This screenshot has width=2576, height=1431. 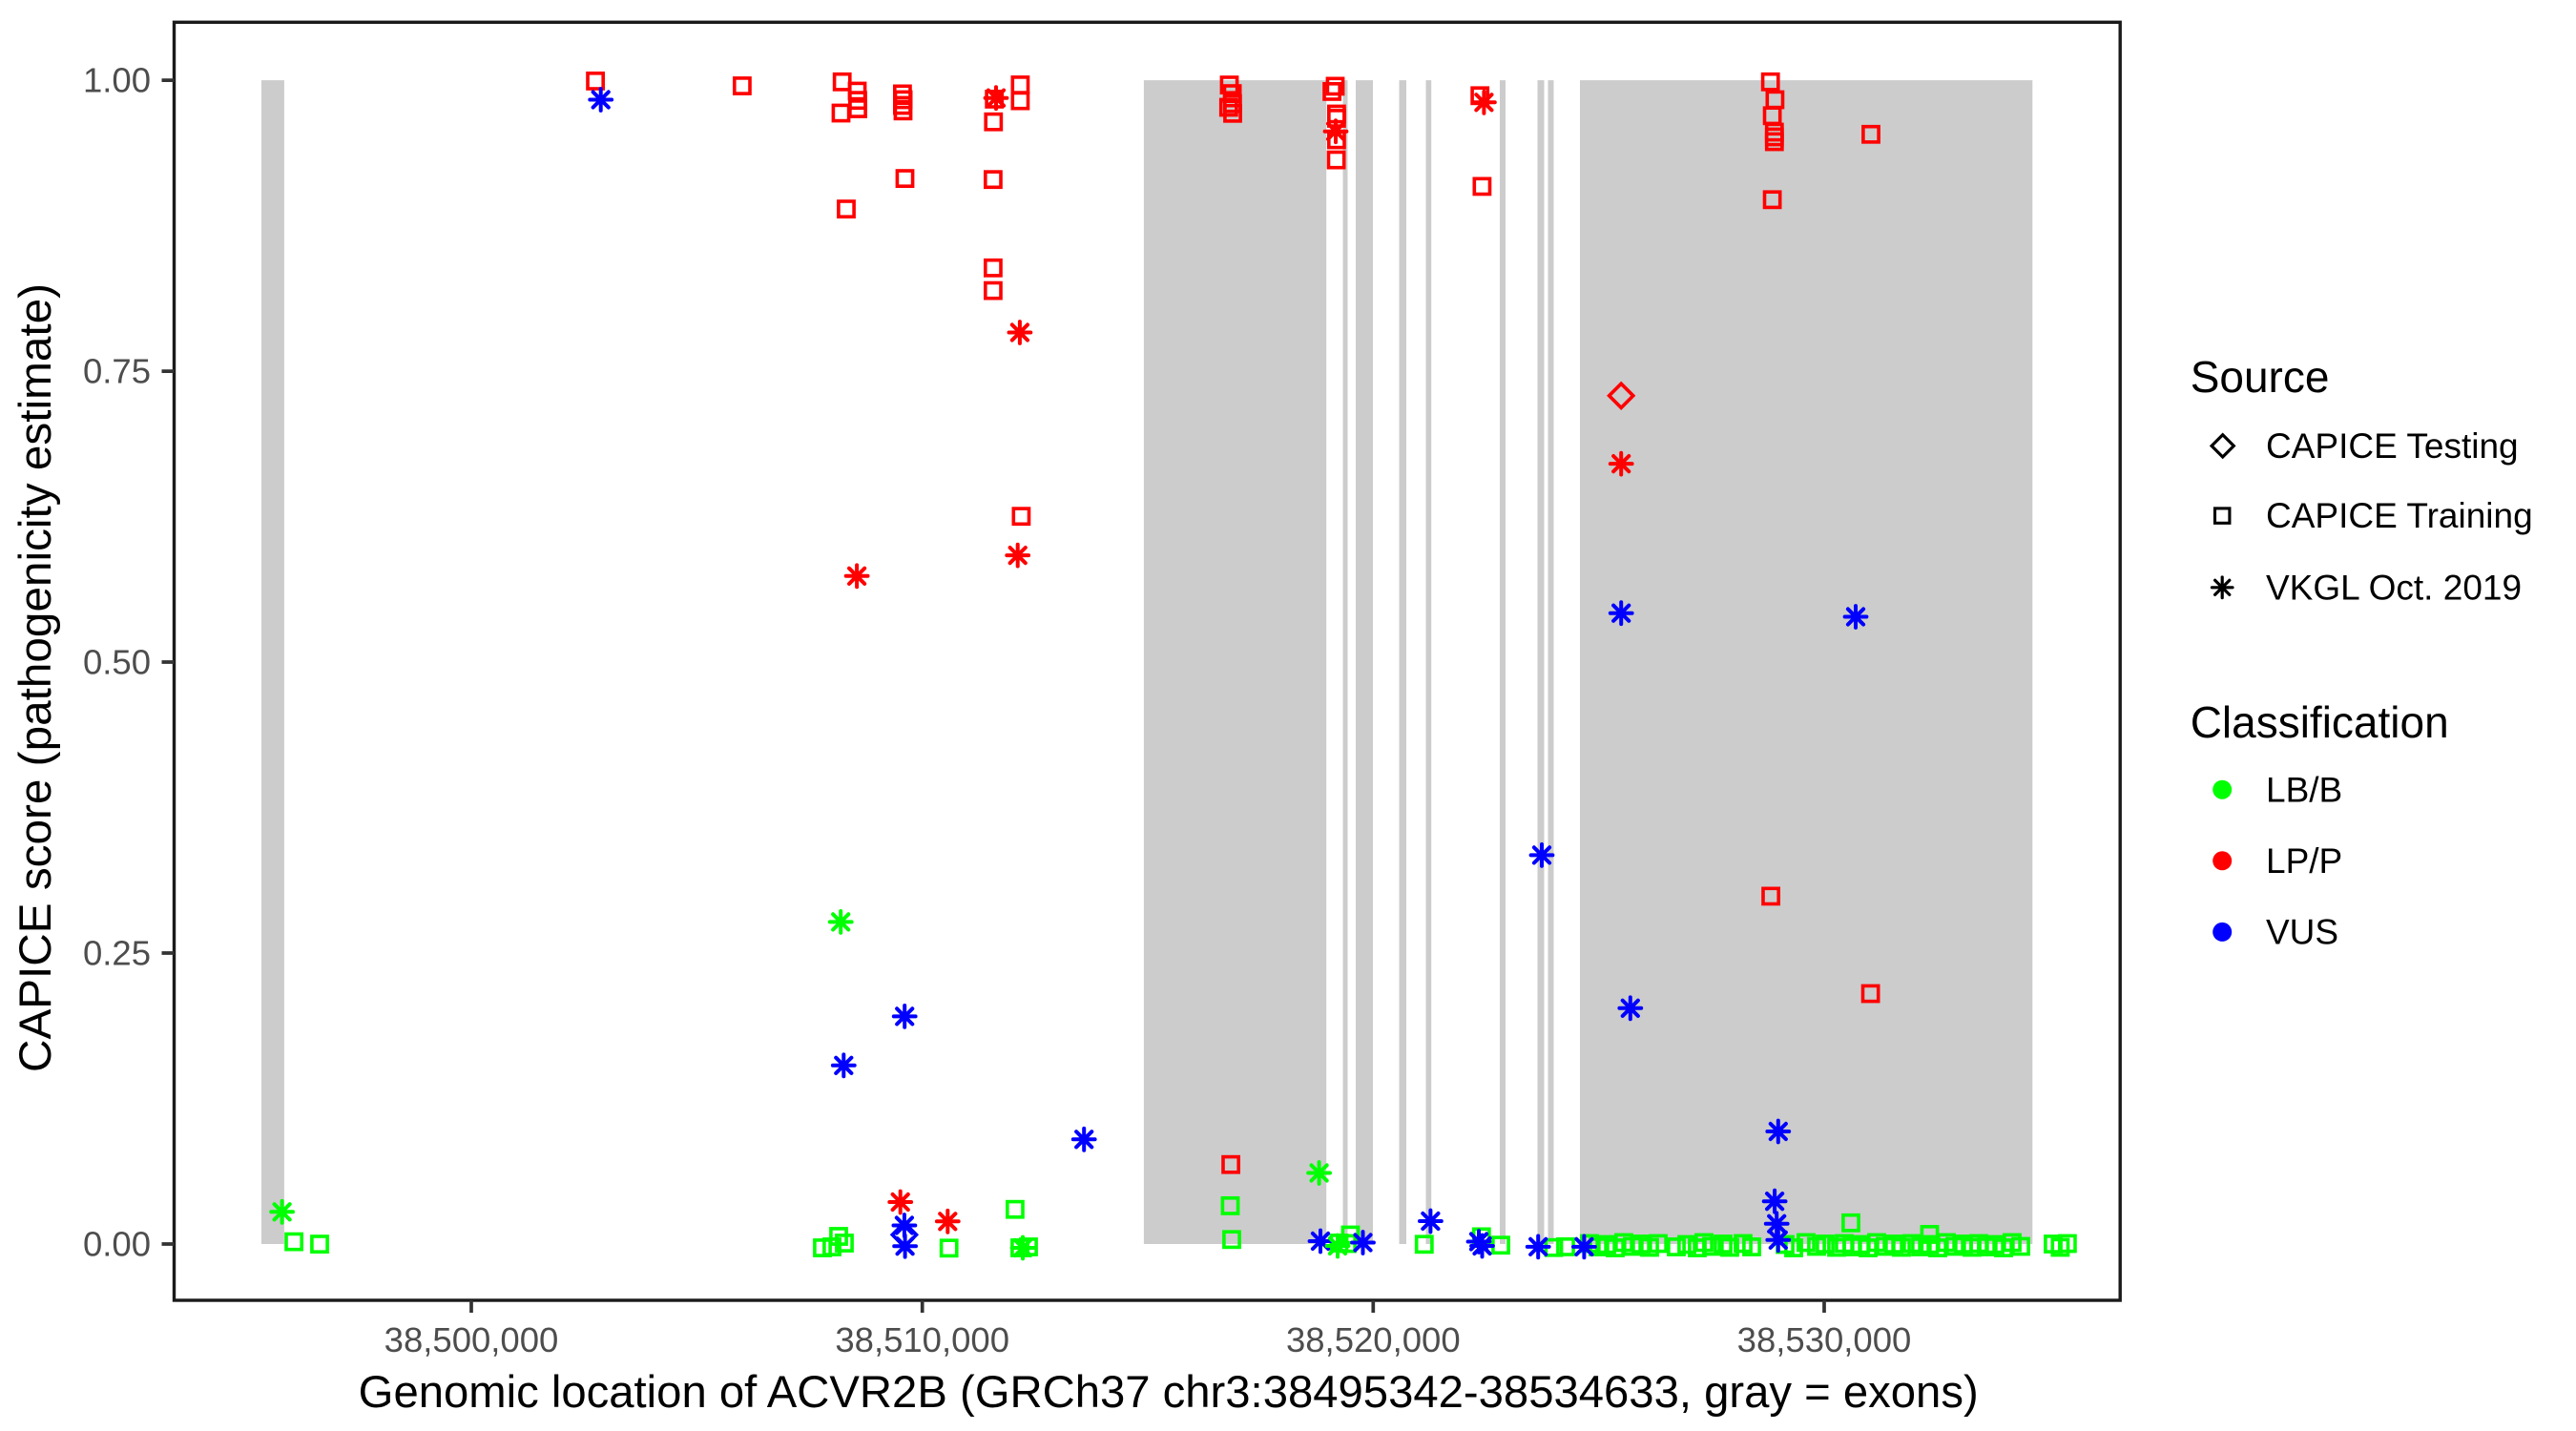 What do you see at coordinates (2302, 932) in the screenshot?
I see `svg-text: VUS` at bounding box center [2302, 932].